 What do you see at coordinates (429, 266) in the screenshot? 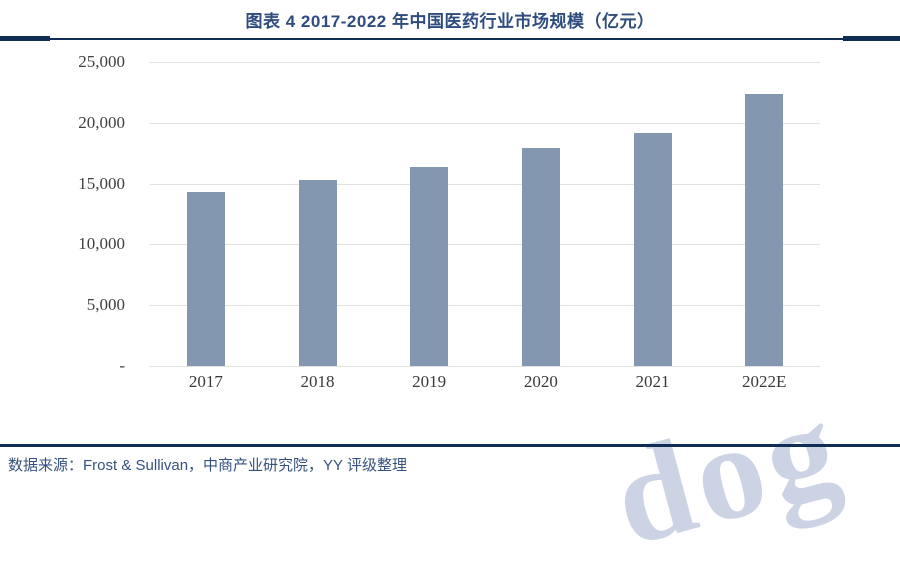
I see `bar-2019` at bounding box center [429, 266].